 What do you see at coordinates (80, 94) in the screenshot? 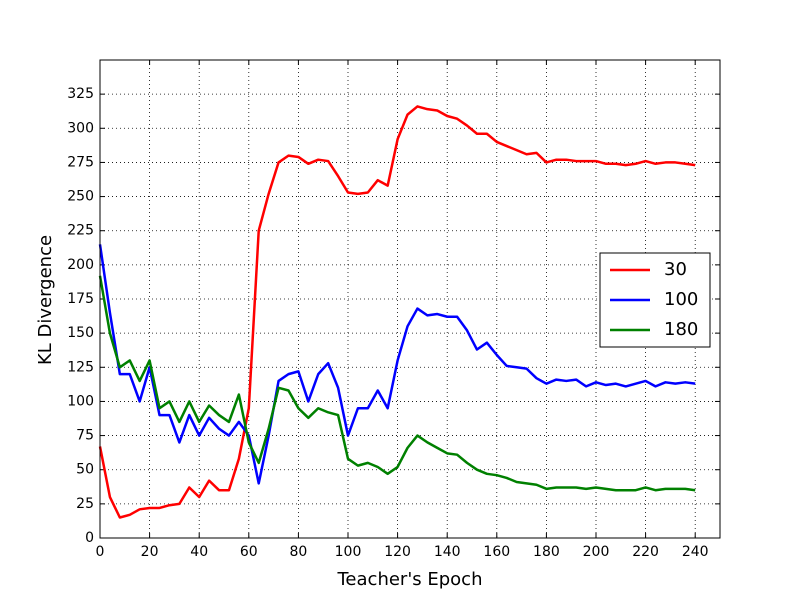
I see `y-tick-label: 325` at bounding box center [80, 94].